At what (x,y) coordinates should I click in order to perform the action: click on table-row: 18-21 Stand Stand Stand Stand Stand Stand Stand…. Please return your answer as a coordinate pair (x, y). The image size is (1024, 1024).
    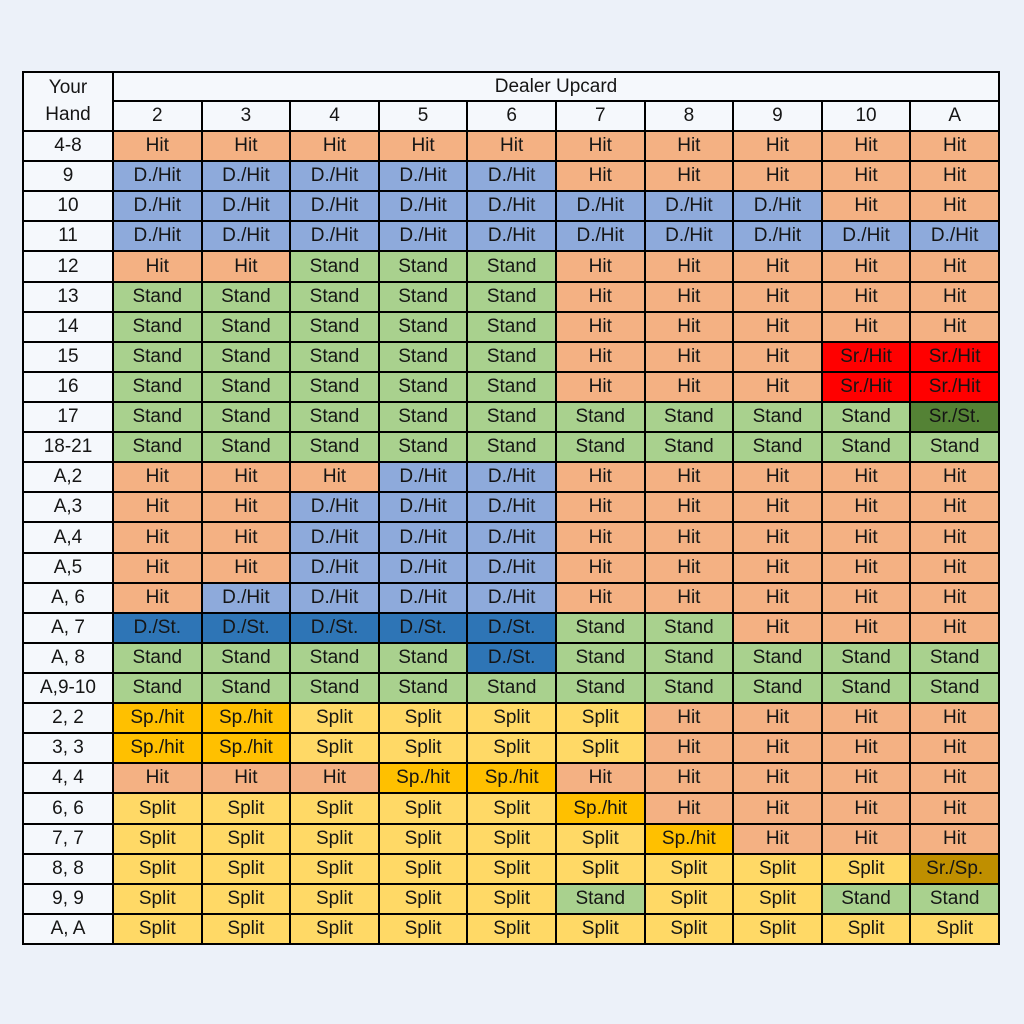
    Looking at the image, I should click on (511, 447).